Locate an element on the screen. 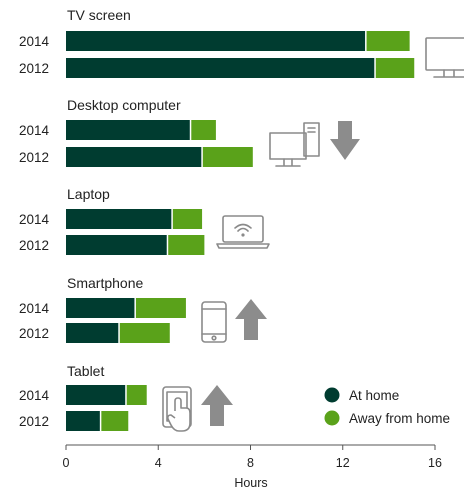 This screenshot has height=497, width=464. legend-item-away: Away from home is located at coordinates (387, 418).